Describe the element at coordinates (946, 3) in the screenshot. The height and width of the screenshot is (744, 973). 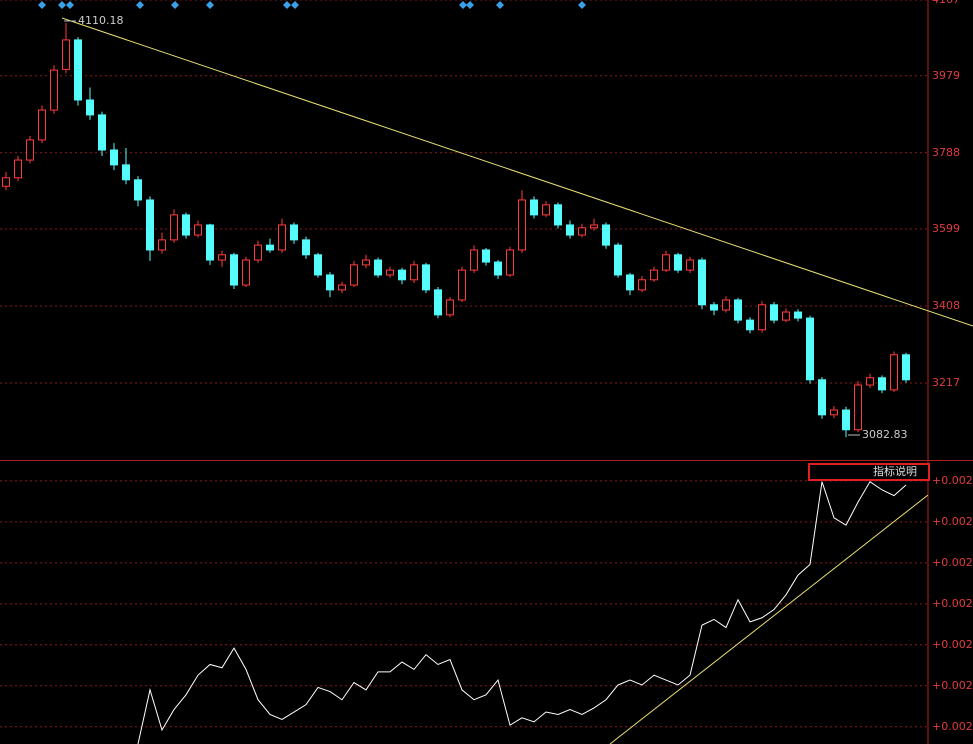
I see `y-tick-label: 4167` at that location.